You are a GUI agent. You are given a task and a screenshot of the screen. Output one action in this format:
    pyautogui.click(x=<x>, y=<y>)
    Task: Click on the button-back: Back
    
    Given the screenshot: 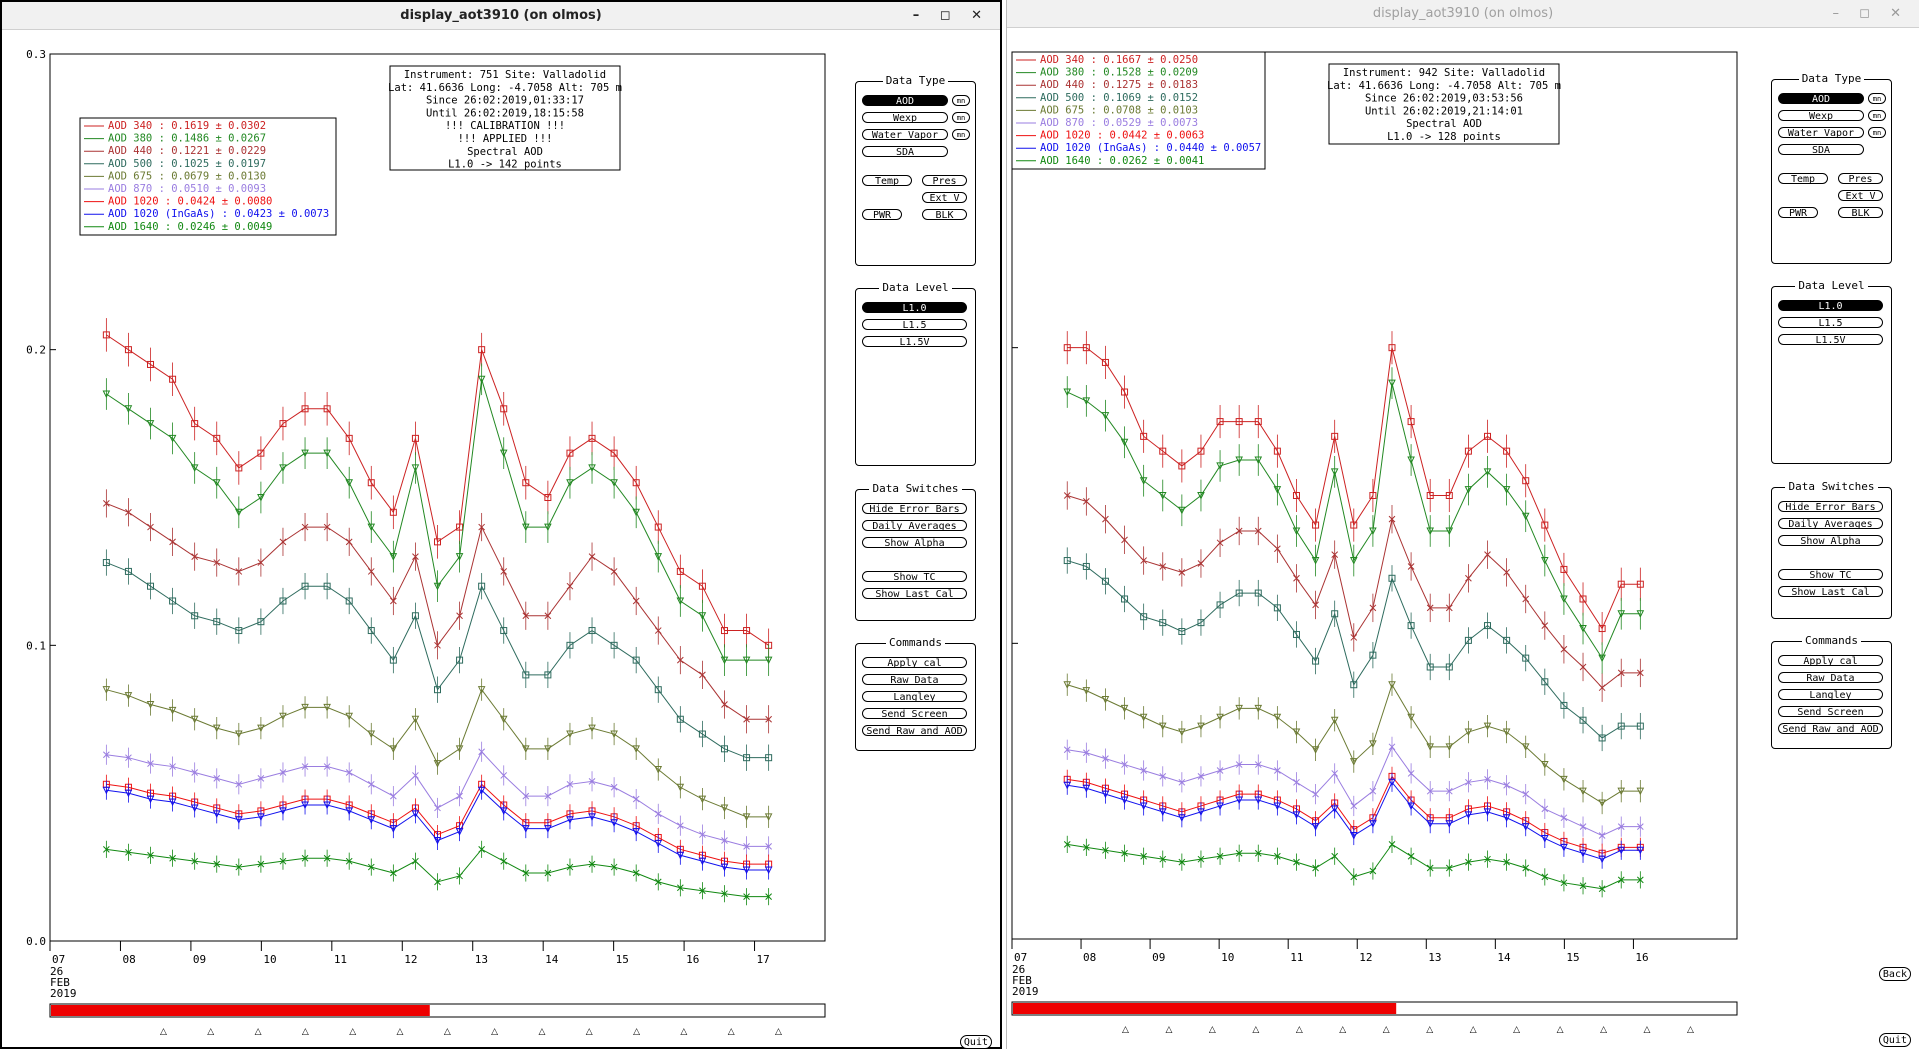 What is the action you would take?
    pyautogui.click(x=1894, y=974)
    